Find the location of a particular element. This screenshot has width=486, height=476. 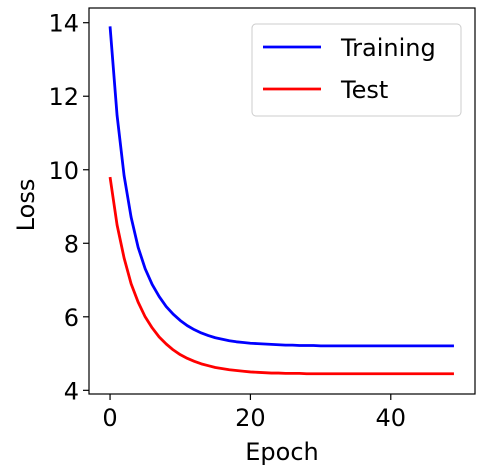

y-tick-label: 6 is located at coordinates (71, 318).